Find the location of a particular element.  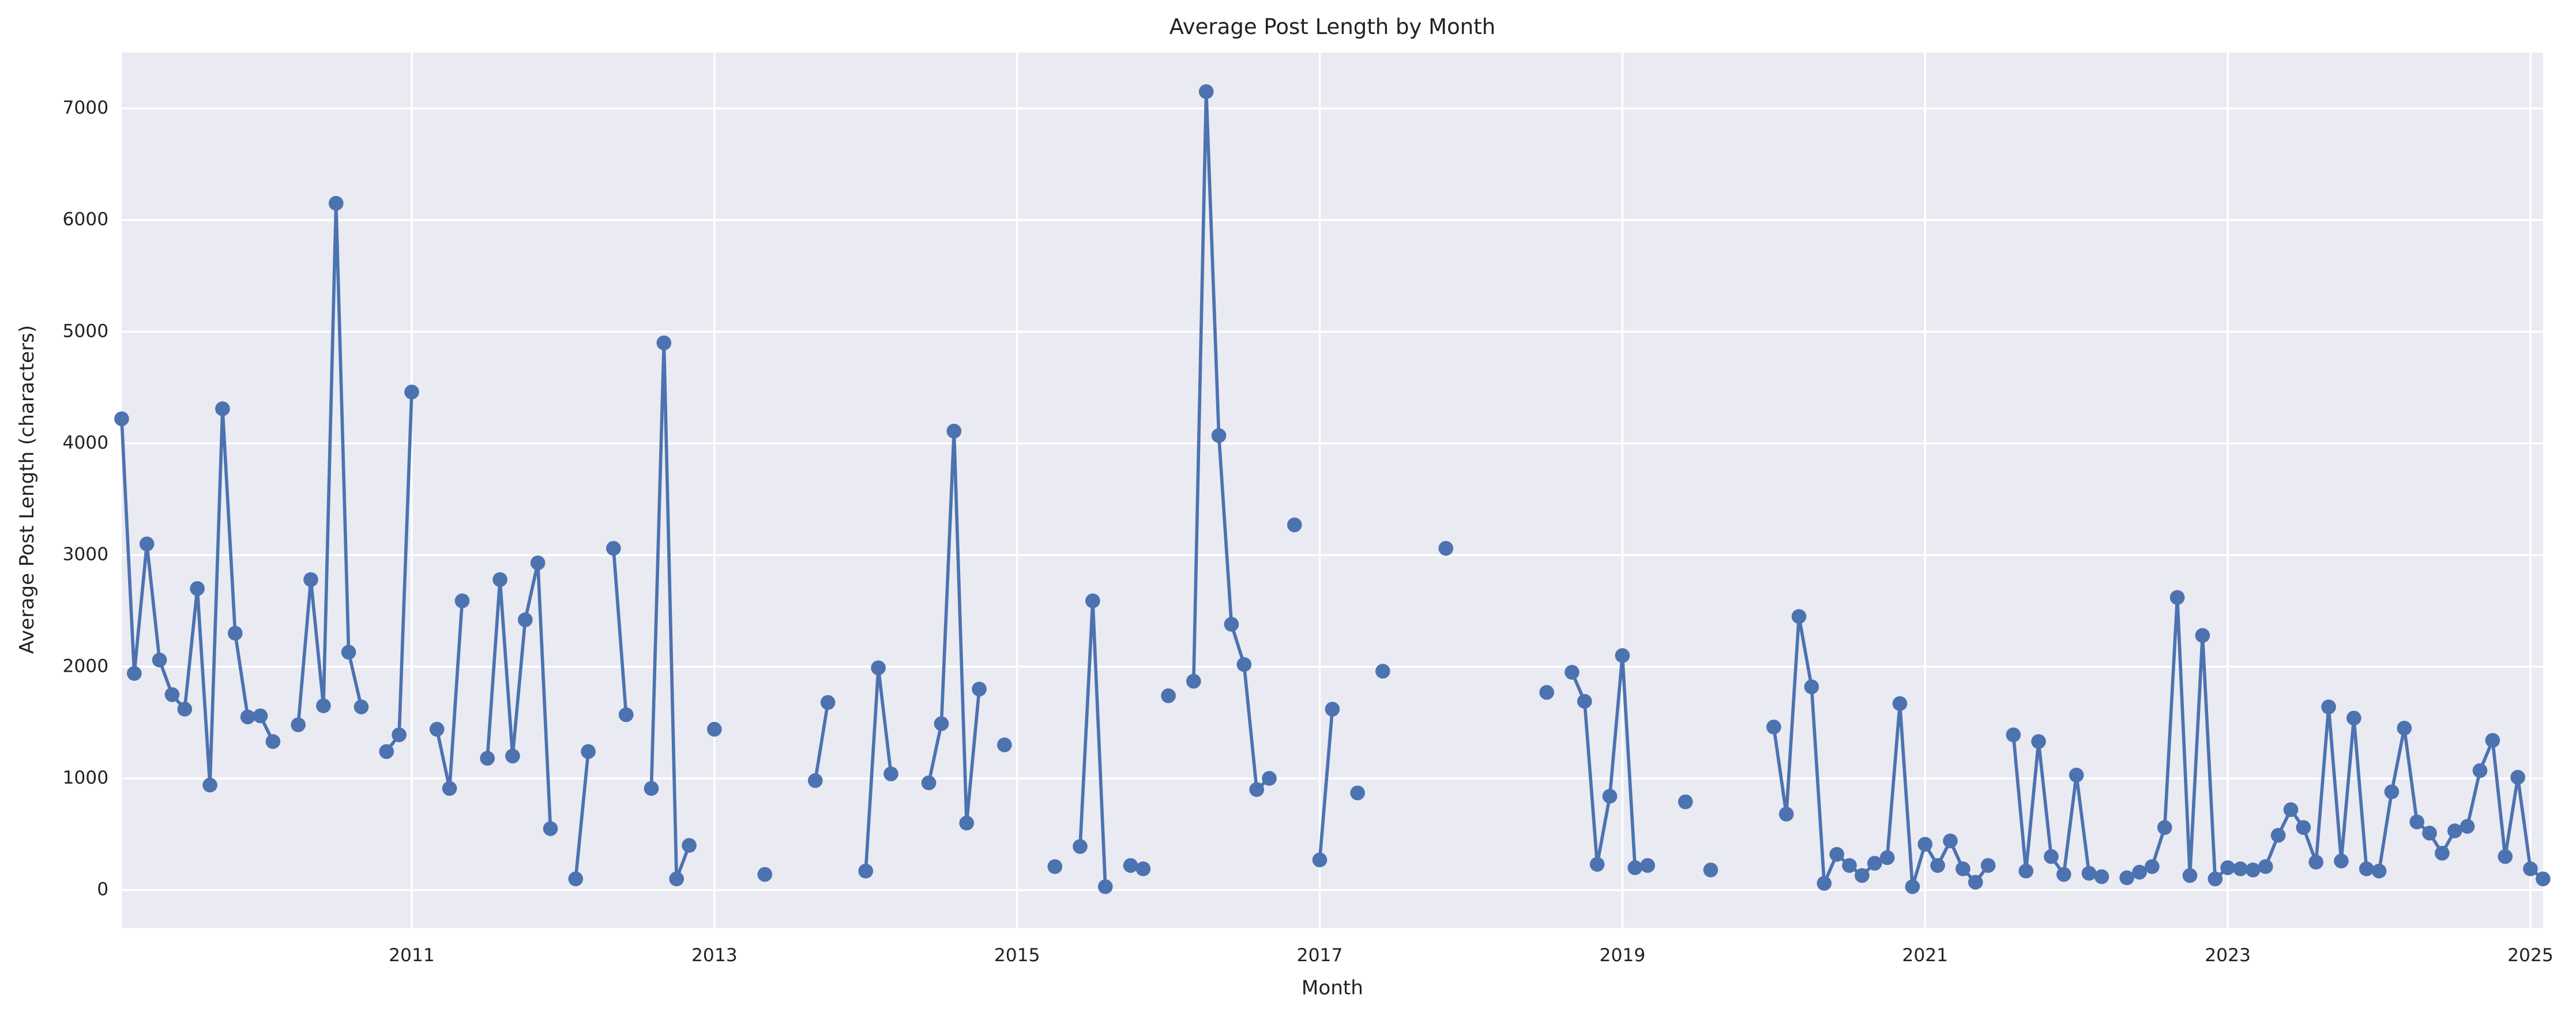

y-tick-label: 4000 is located at coordinates (85, 442).